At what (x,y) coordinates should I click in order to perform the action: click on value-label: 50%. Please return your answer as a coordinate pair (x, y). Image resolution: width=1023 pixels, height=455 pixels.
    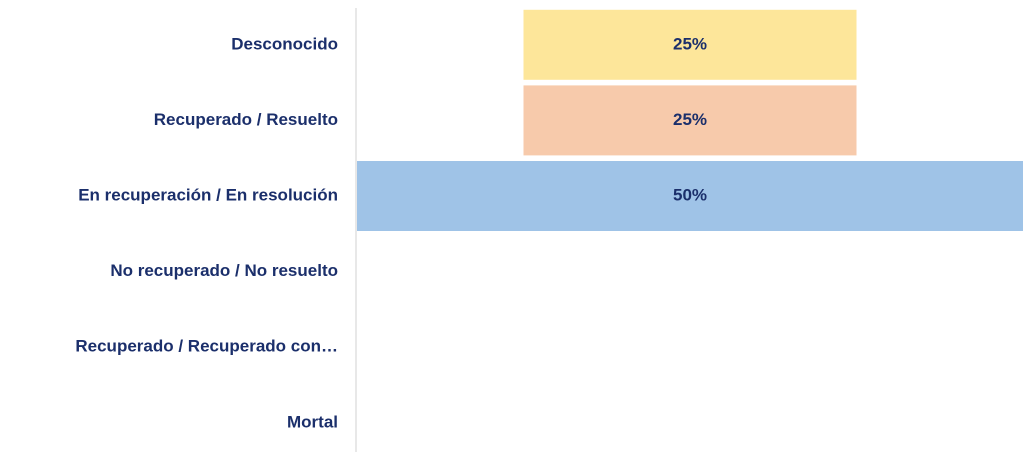
    Looking at the image, I should click on (690, 194).